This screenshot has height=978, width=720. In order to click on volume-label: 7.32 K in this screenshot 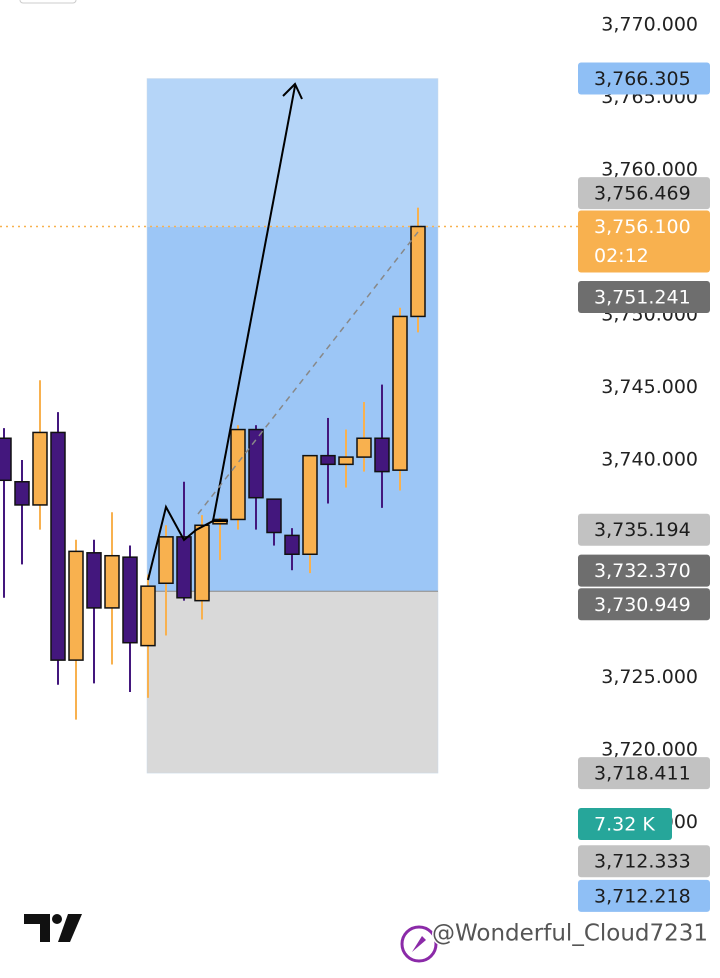, I will do `click(624, 825)`.